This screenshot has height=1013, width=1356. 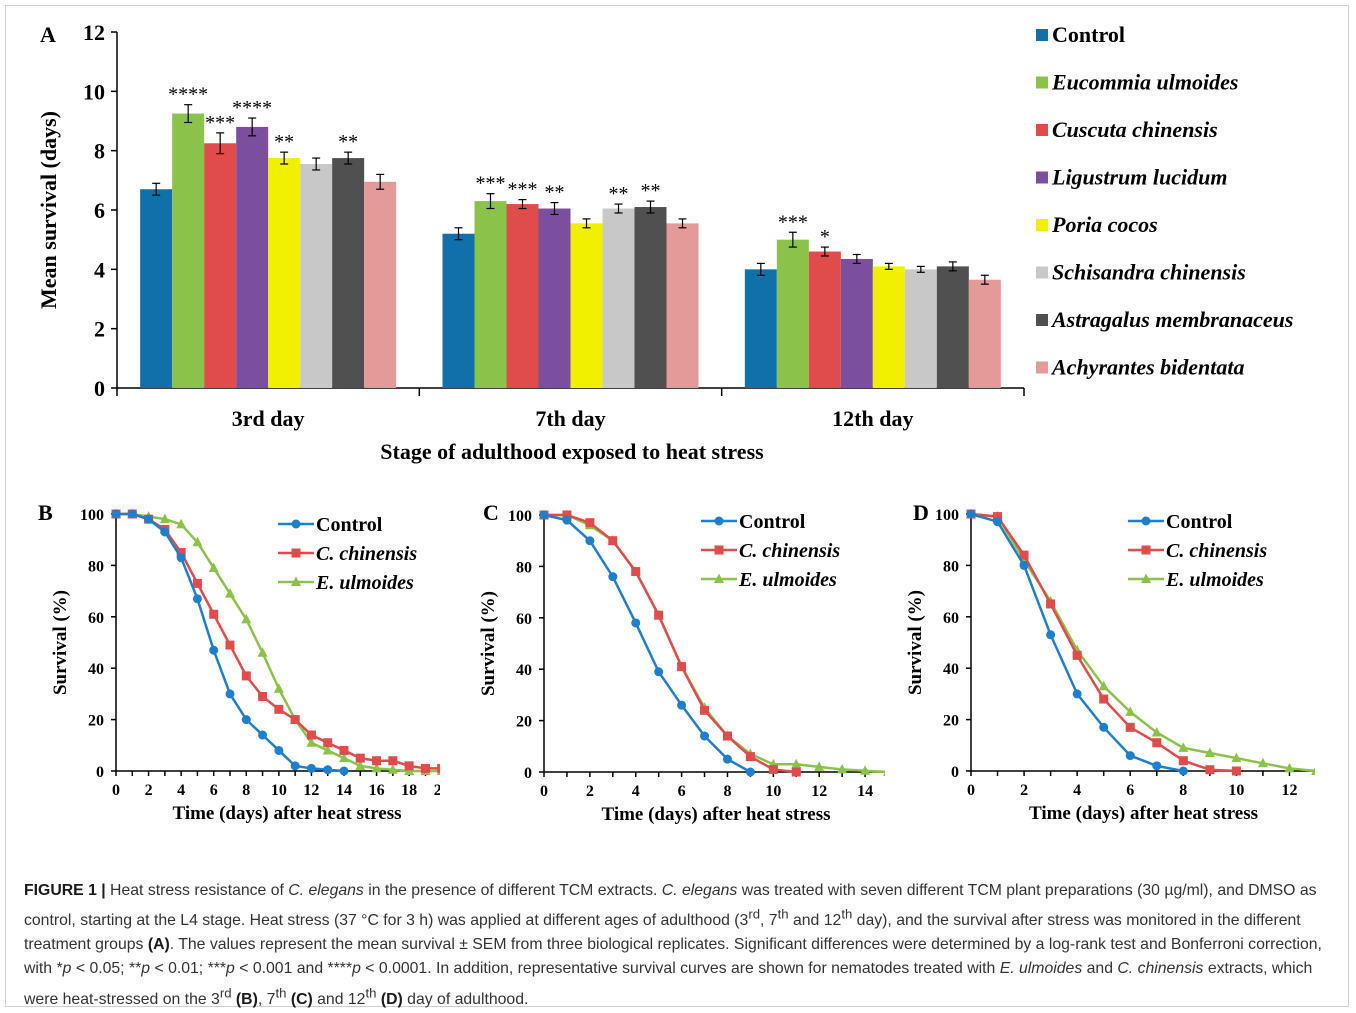 What do you see at coordinates (99, 388) in the screenshot?
I see `y-tick-label-a: 0` at bounding box center [99, 388].